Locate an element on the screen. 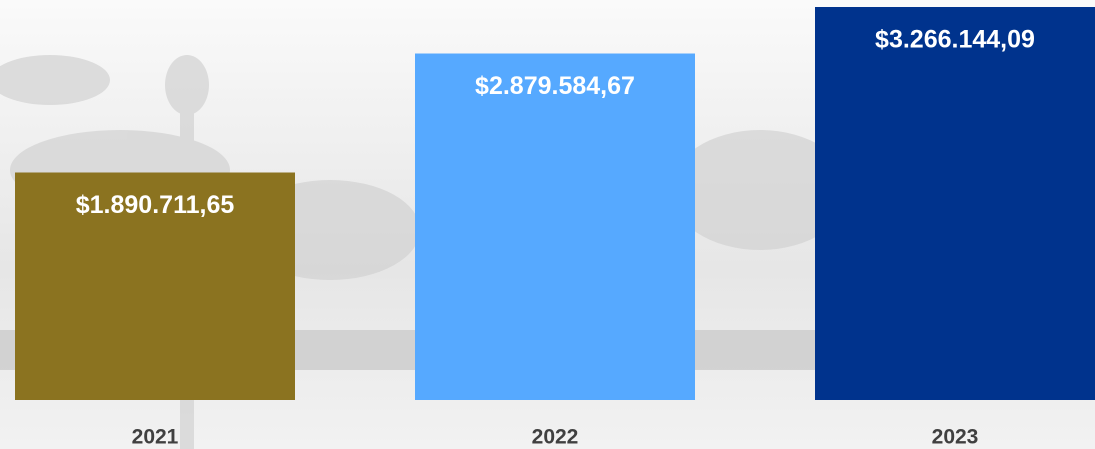  value-label: $3.266.144,09 is located at coordinates (955, 40).